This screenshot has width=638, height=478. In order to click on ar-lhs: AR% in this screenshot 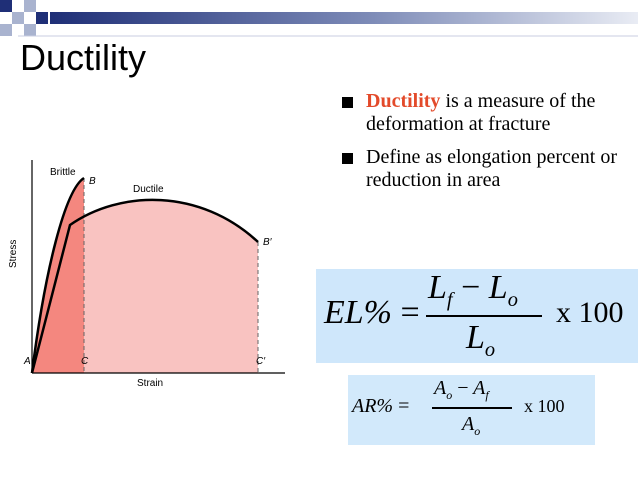, I will do `click(373, 406)`.